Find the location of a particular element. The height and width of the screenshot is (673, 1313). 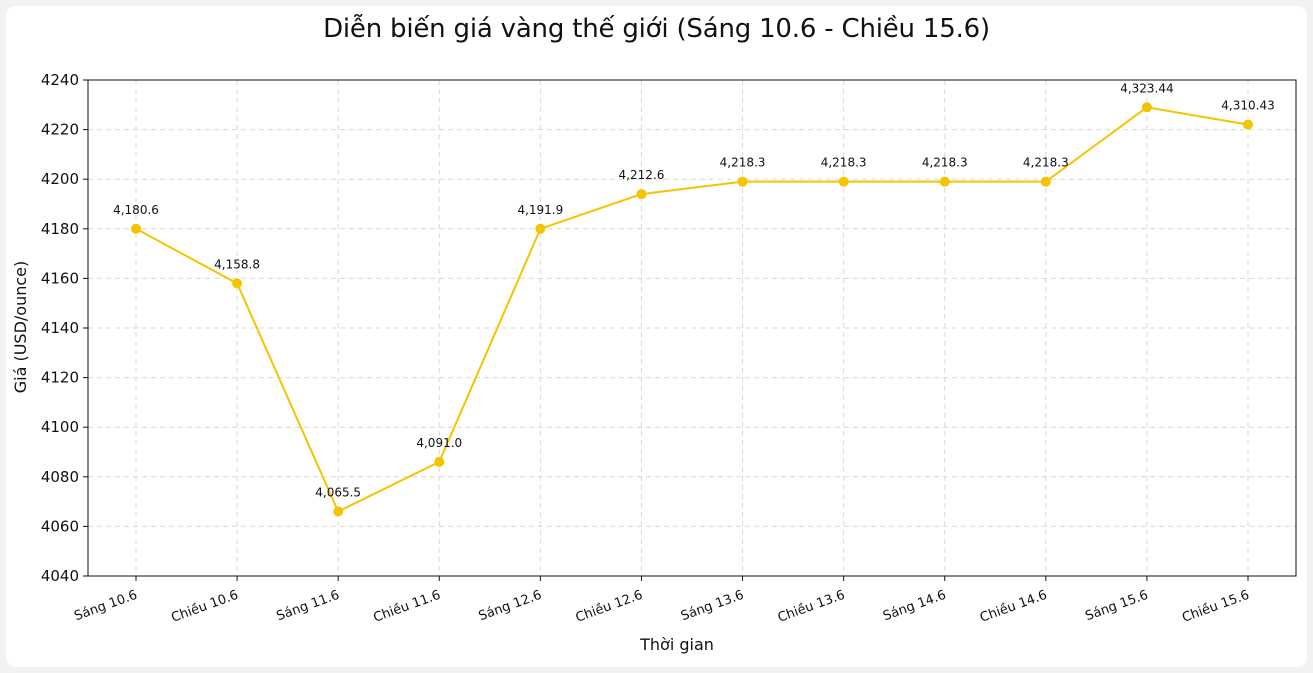

x-tick-label: Chiều 13.6 is located at coordinates (811, 607).